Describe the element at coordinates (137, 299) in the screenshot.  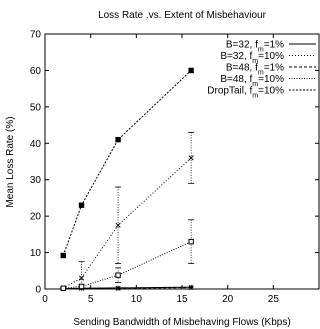
I see `x-tick-label: 10` at that location.